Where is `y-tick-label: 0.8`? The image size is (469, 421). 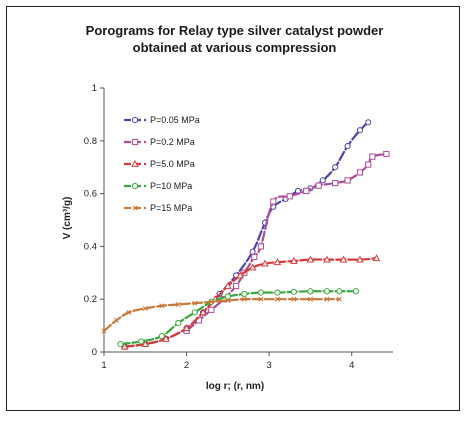
y-tick-label: 0.8 is located at coordinates (90, 141).